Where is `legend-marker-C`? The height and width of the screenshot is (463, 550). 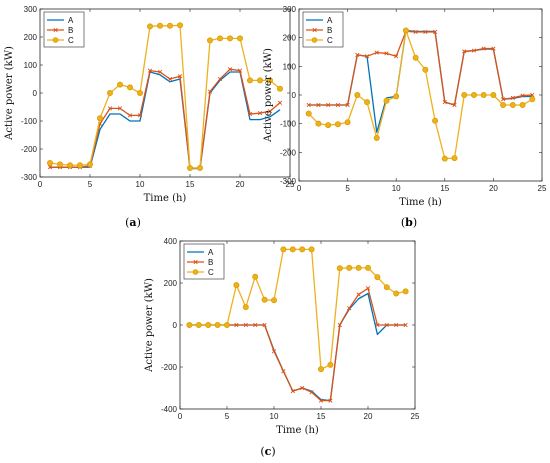
legend-marker-C is located at coordinates (314, 40).